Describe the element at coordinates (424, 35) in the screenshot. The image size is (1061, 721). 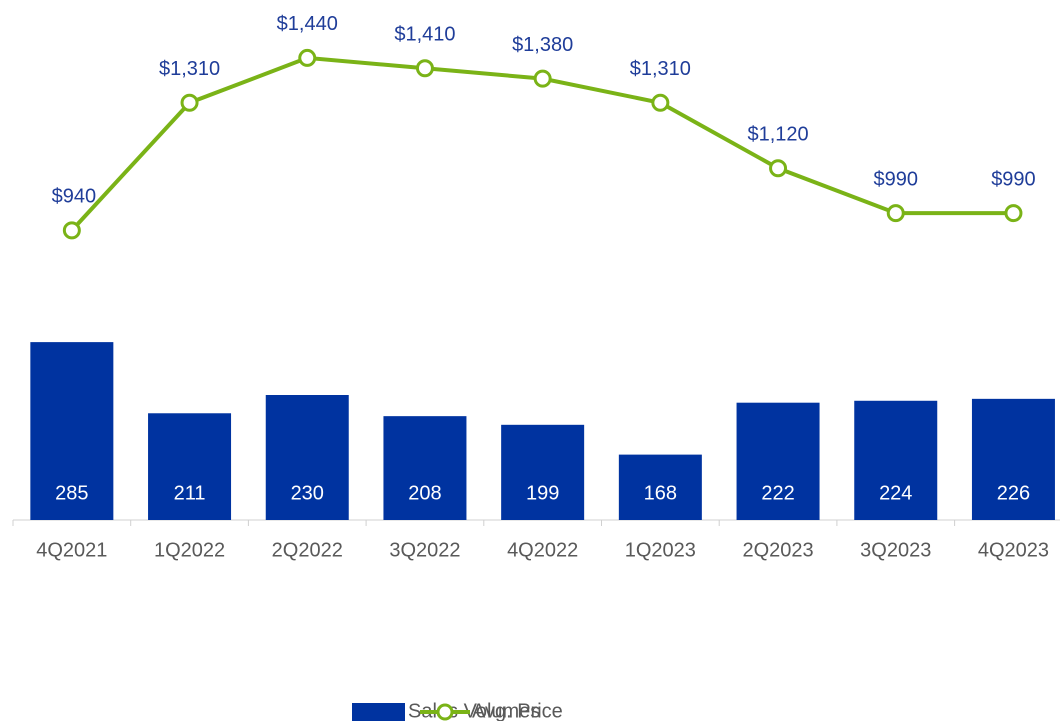
I see `line-value-label: $1,410` at that location.